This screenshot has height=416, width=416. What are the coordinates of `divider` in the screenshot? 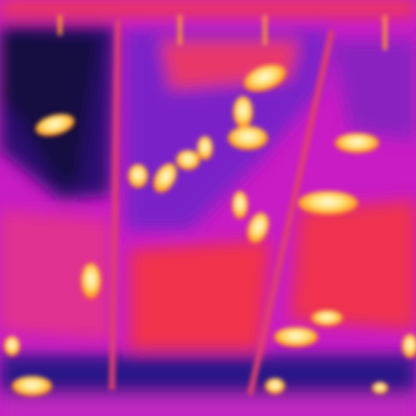 It's located at (115, 205).